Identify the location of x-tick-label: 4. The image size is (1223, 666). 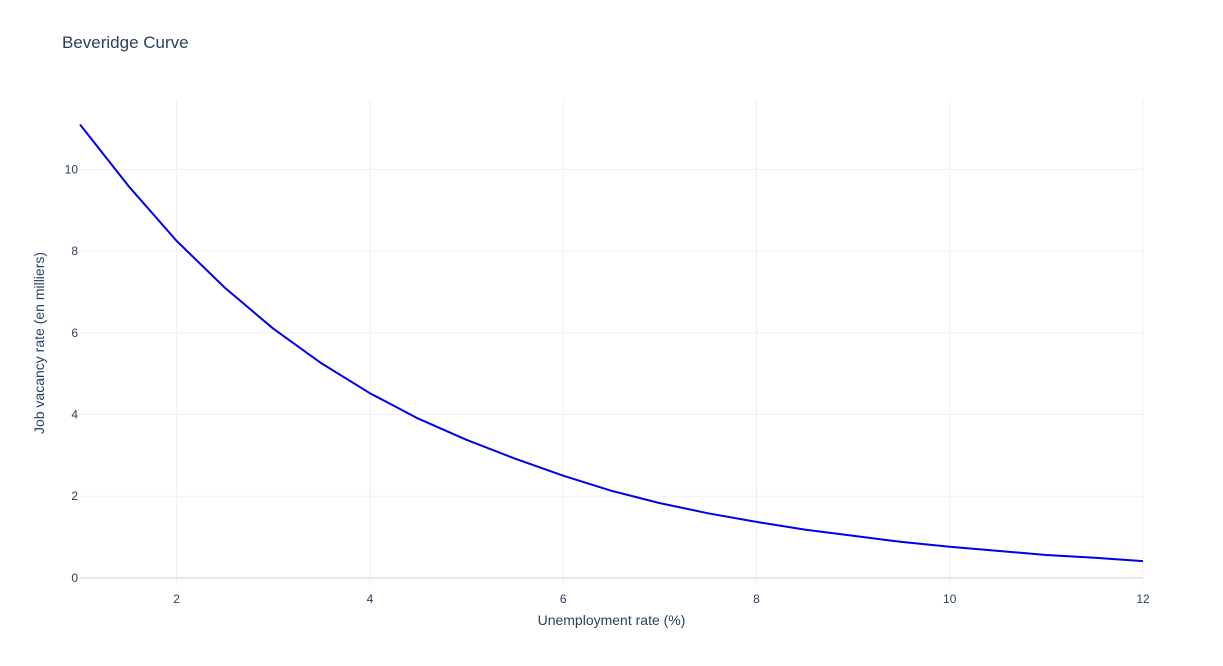
(370, 599).